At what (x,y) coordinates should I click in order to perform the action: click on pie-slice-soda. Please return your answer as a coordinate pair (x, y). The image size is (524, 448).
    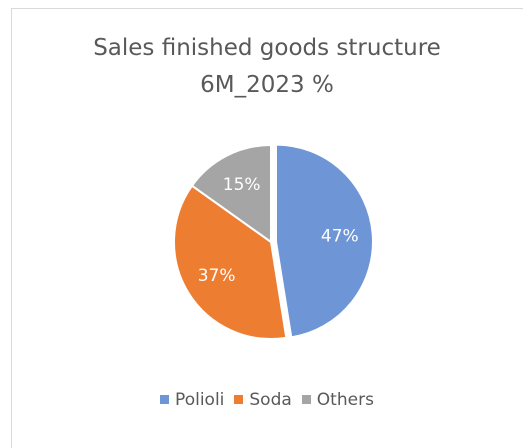
    Looking at the image, I should click on (230, 262).